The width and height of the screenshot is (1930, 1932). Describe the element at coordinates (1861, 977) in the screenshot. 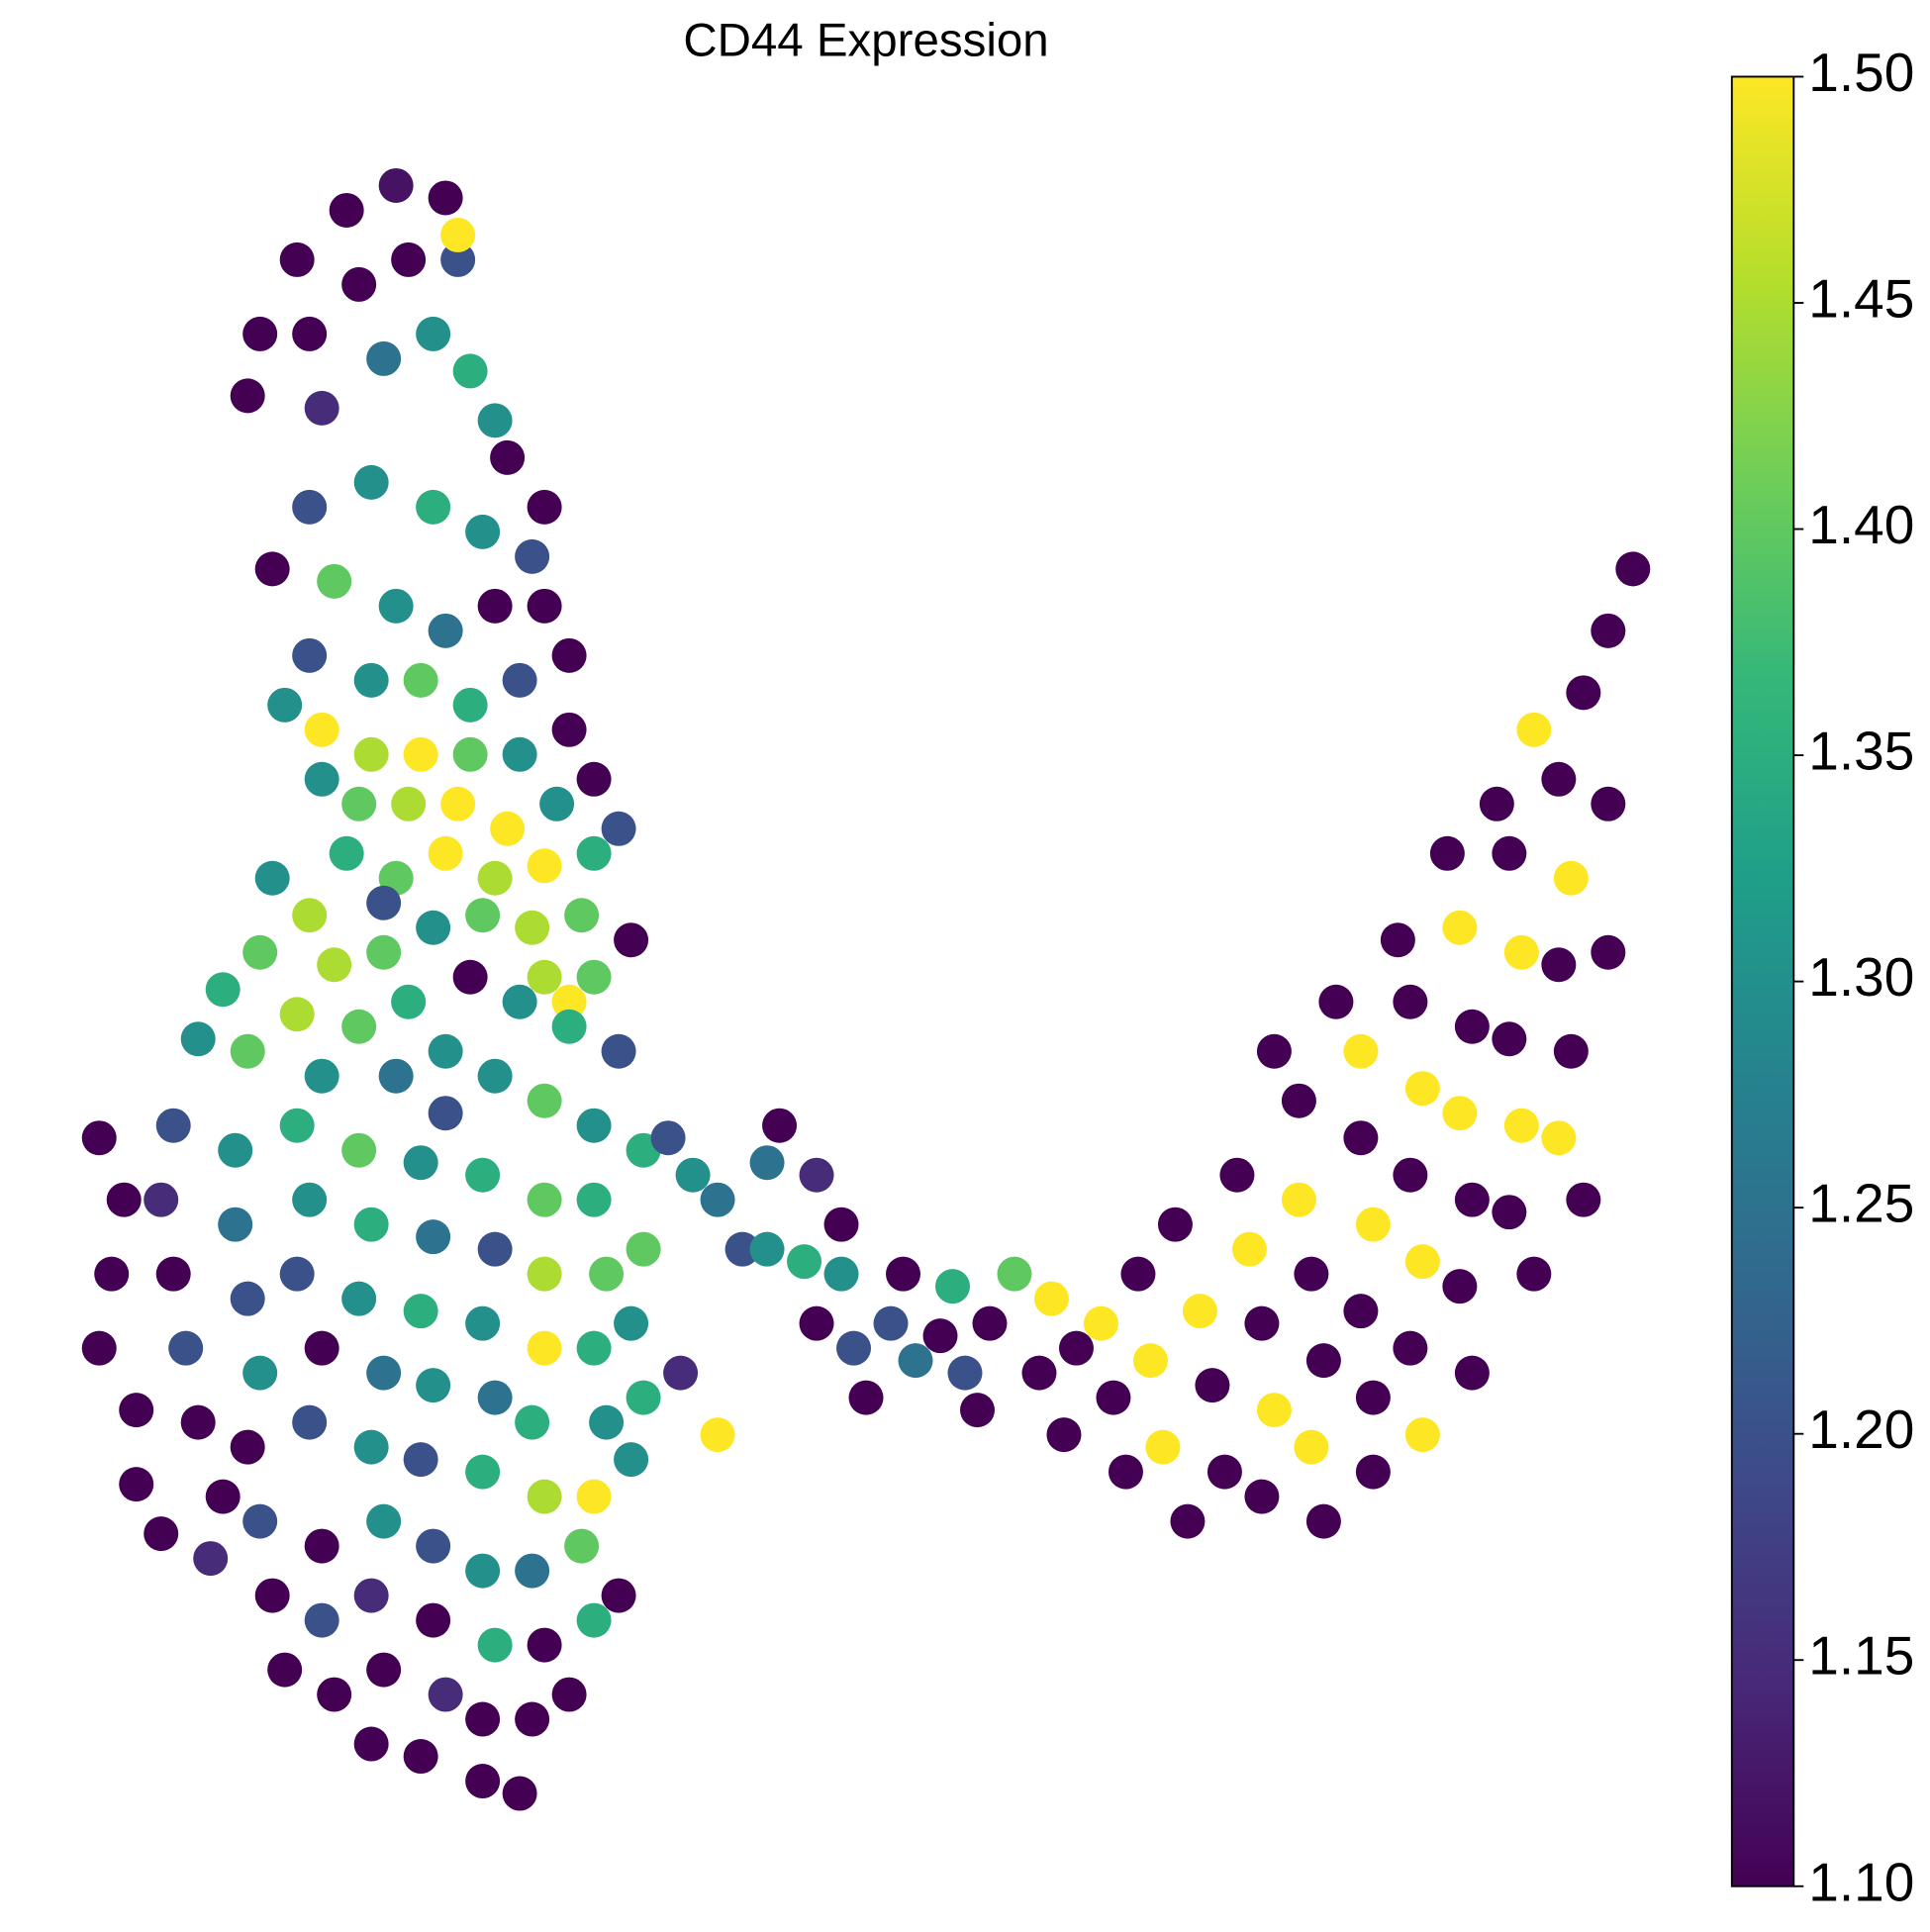

I see `colorbar-tick-label: 1.30` at that location.